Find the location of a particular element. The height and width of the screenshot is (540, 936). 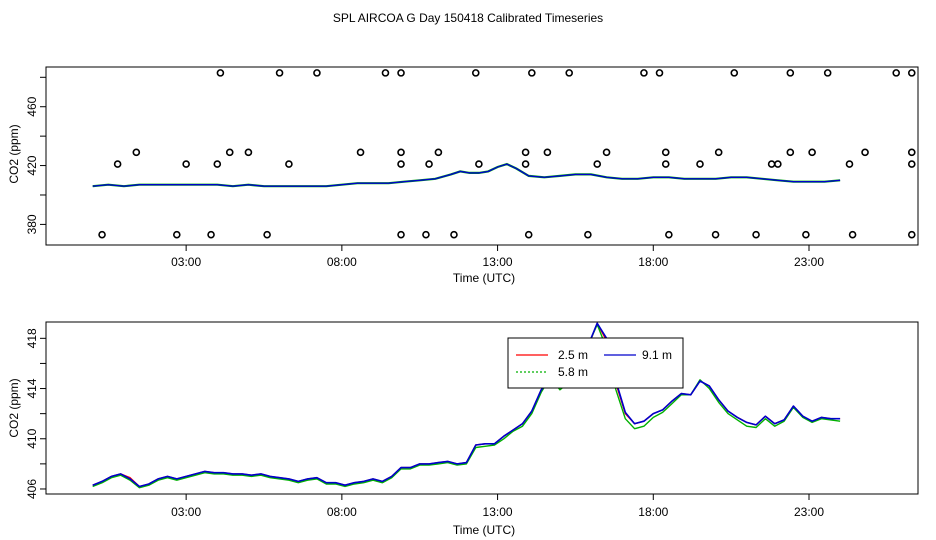

bottom-x-tick-label: 13:00 is located at coordinates (498, 512).